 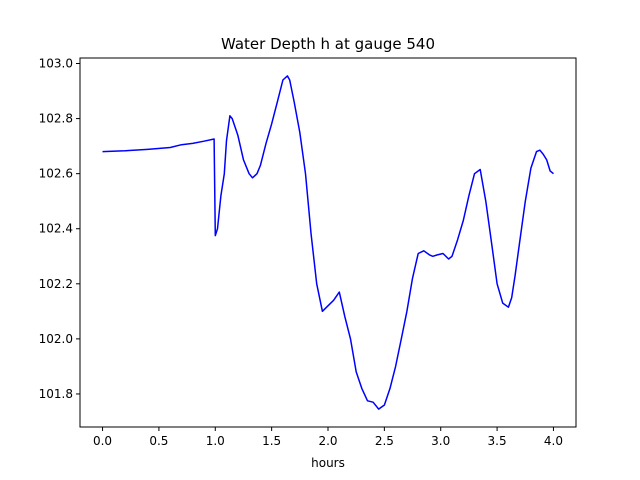 I want to click on y-axis: 101.8 102.0 102.2 102.4 102.6 102.8 103.0, so click(x=59, y=229).